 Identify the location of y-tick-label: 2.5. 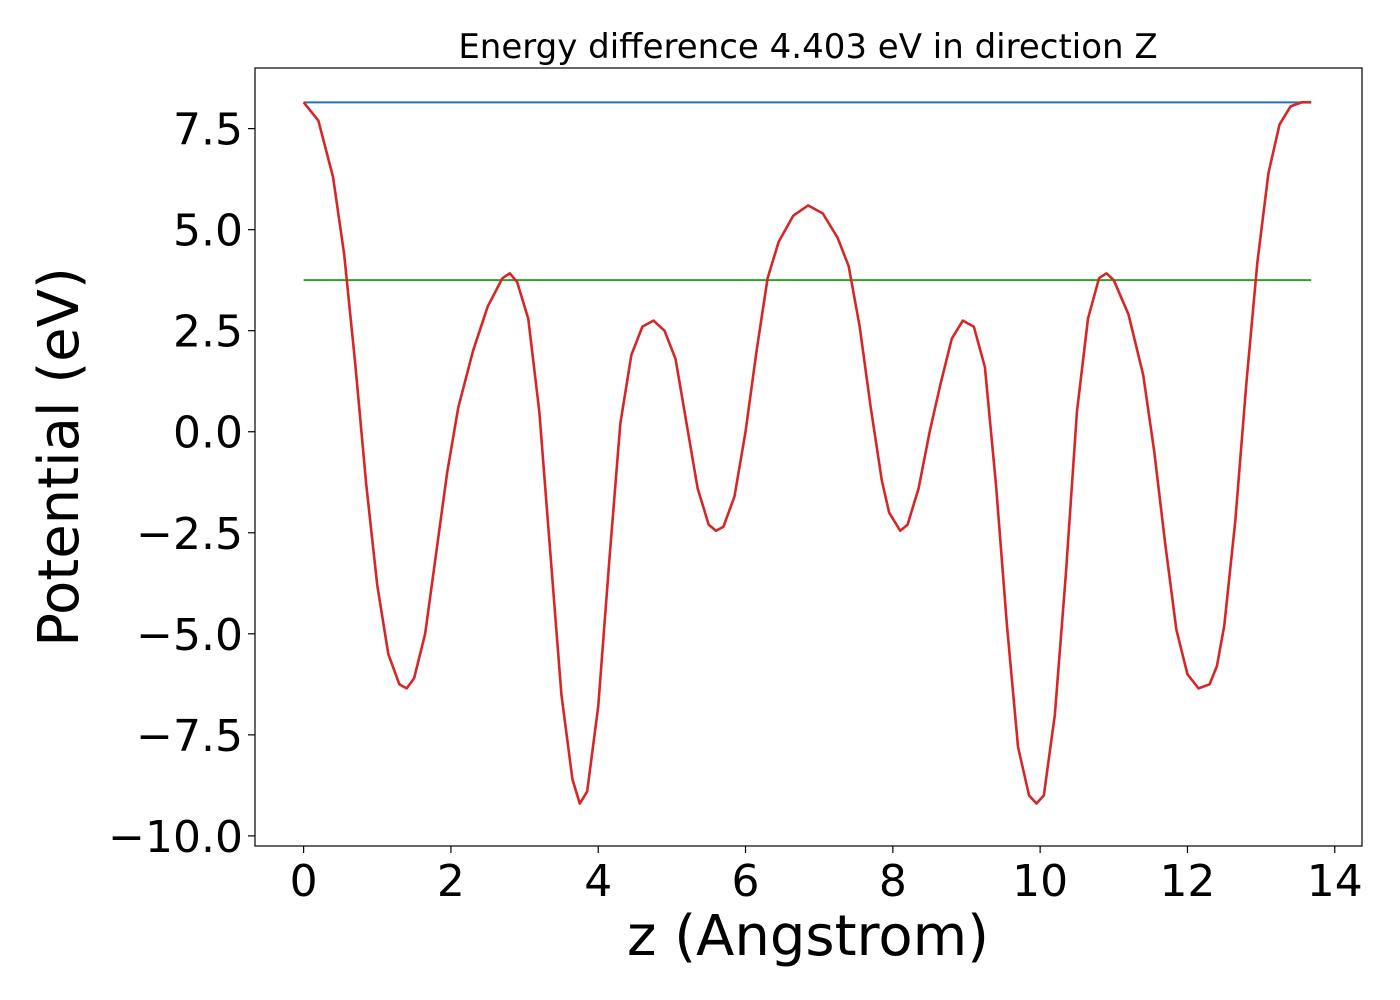
(208, 332).